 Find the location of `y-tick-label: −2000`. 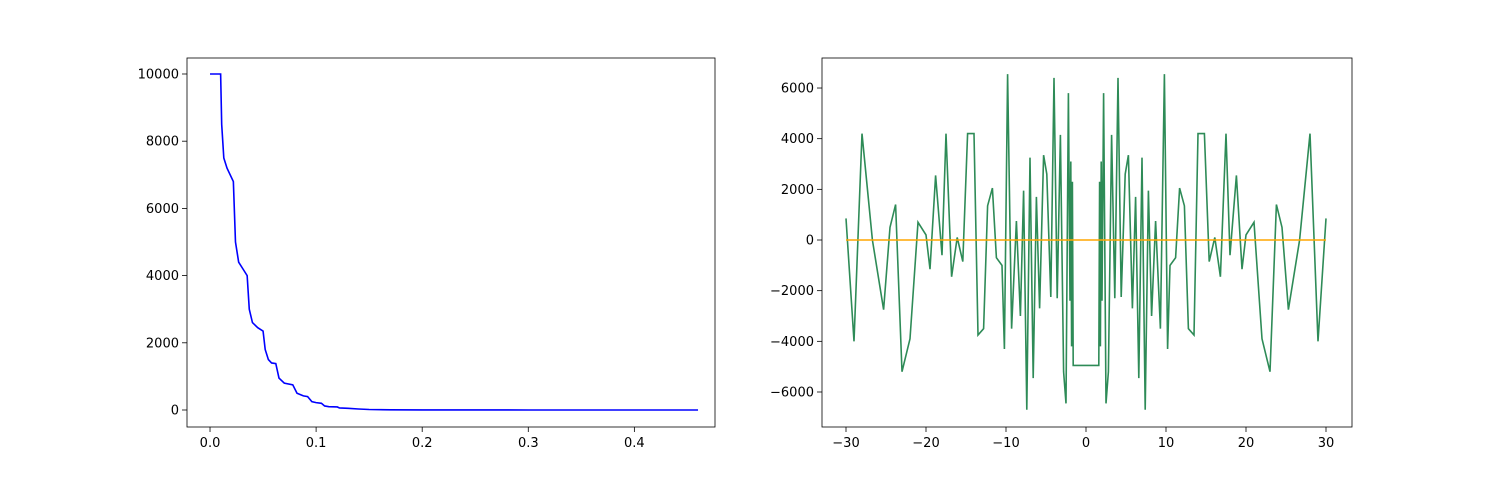

y-tick-label: −2000 is located at coordinates (792, 291).